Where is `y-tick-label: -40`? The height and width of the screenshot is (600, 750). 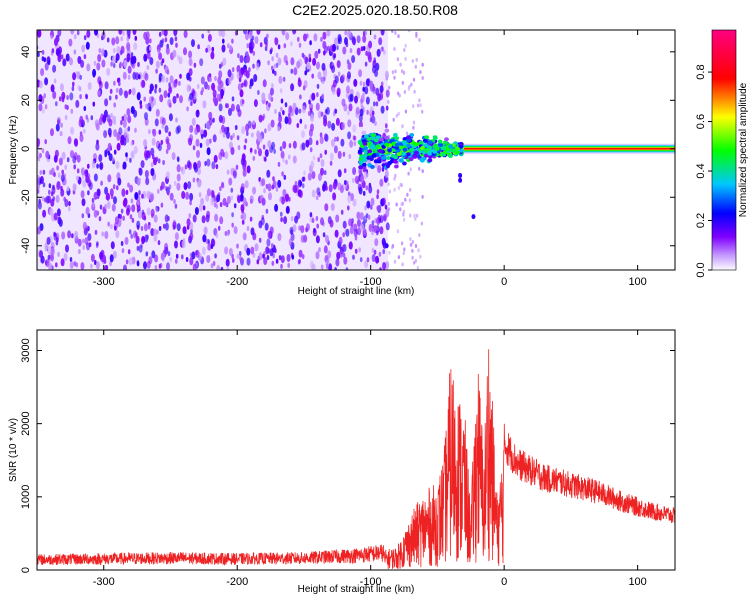 y-tick-label: -40 is located at coordinates (26, 246).